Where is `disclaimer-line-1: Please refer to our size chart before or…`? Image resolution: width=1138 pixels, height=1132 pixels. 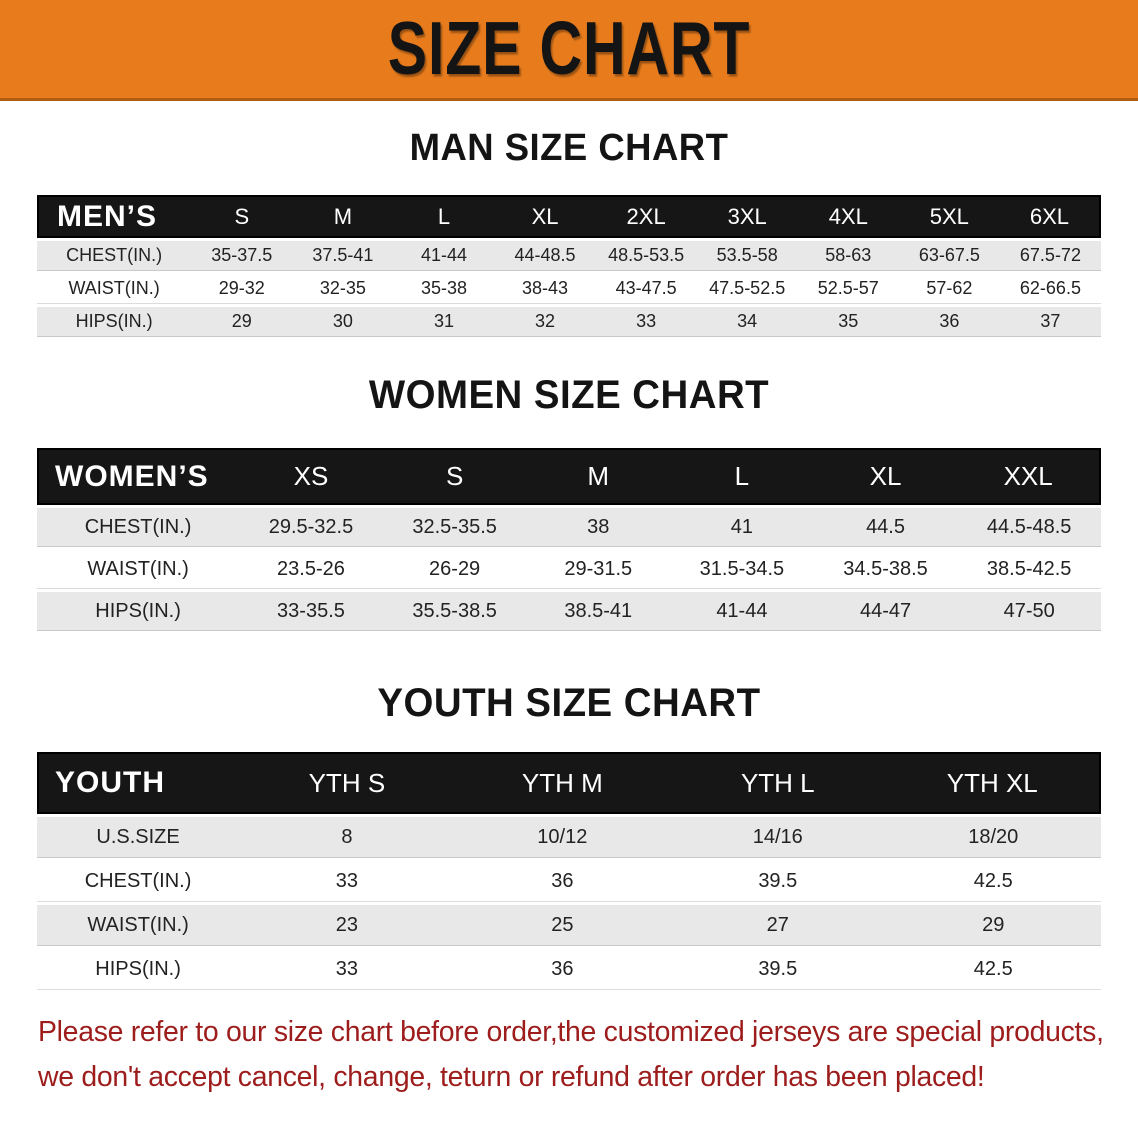
disclaimer-line-1: Please refer to our size chart before or… is located at coordinates (571, 1032).